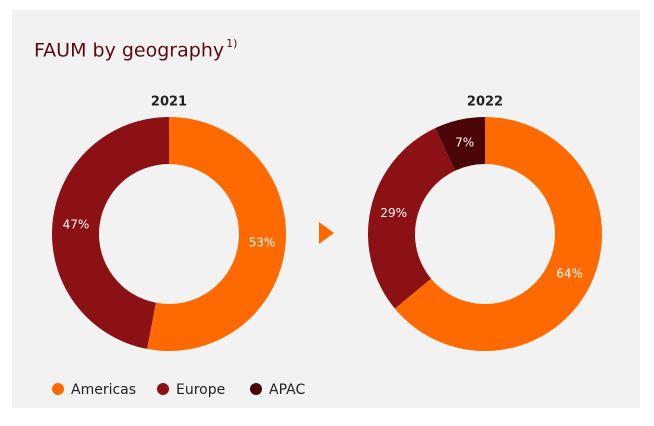 The image size is (654, 426). Describe the element at coordinates (326, 233) in the screenshot. I see `arrow` at that location.